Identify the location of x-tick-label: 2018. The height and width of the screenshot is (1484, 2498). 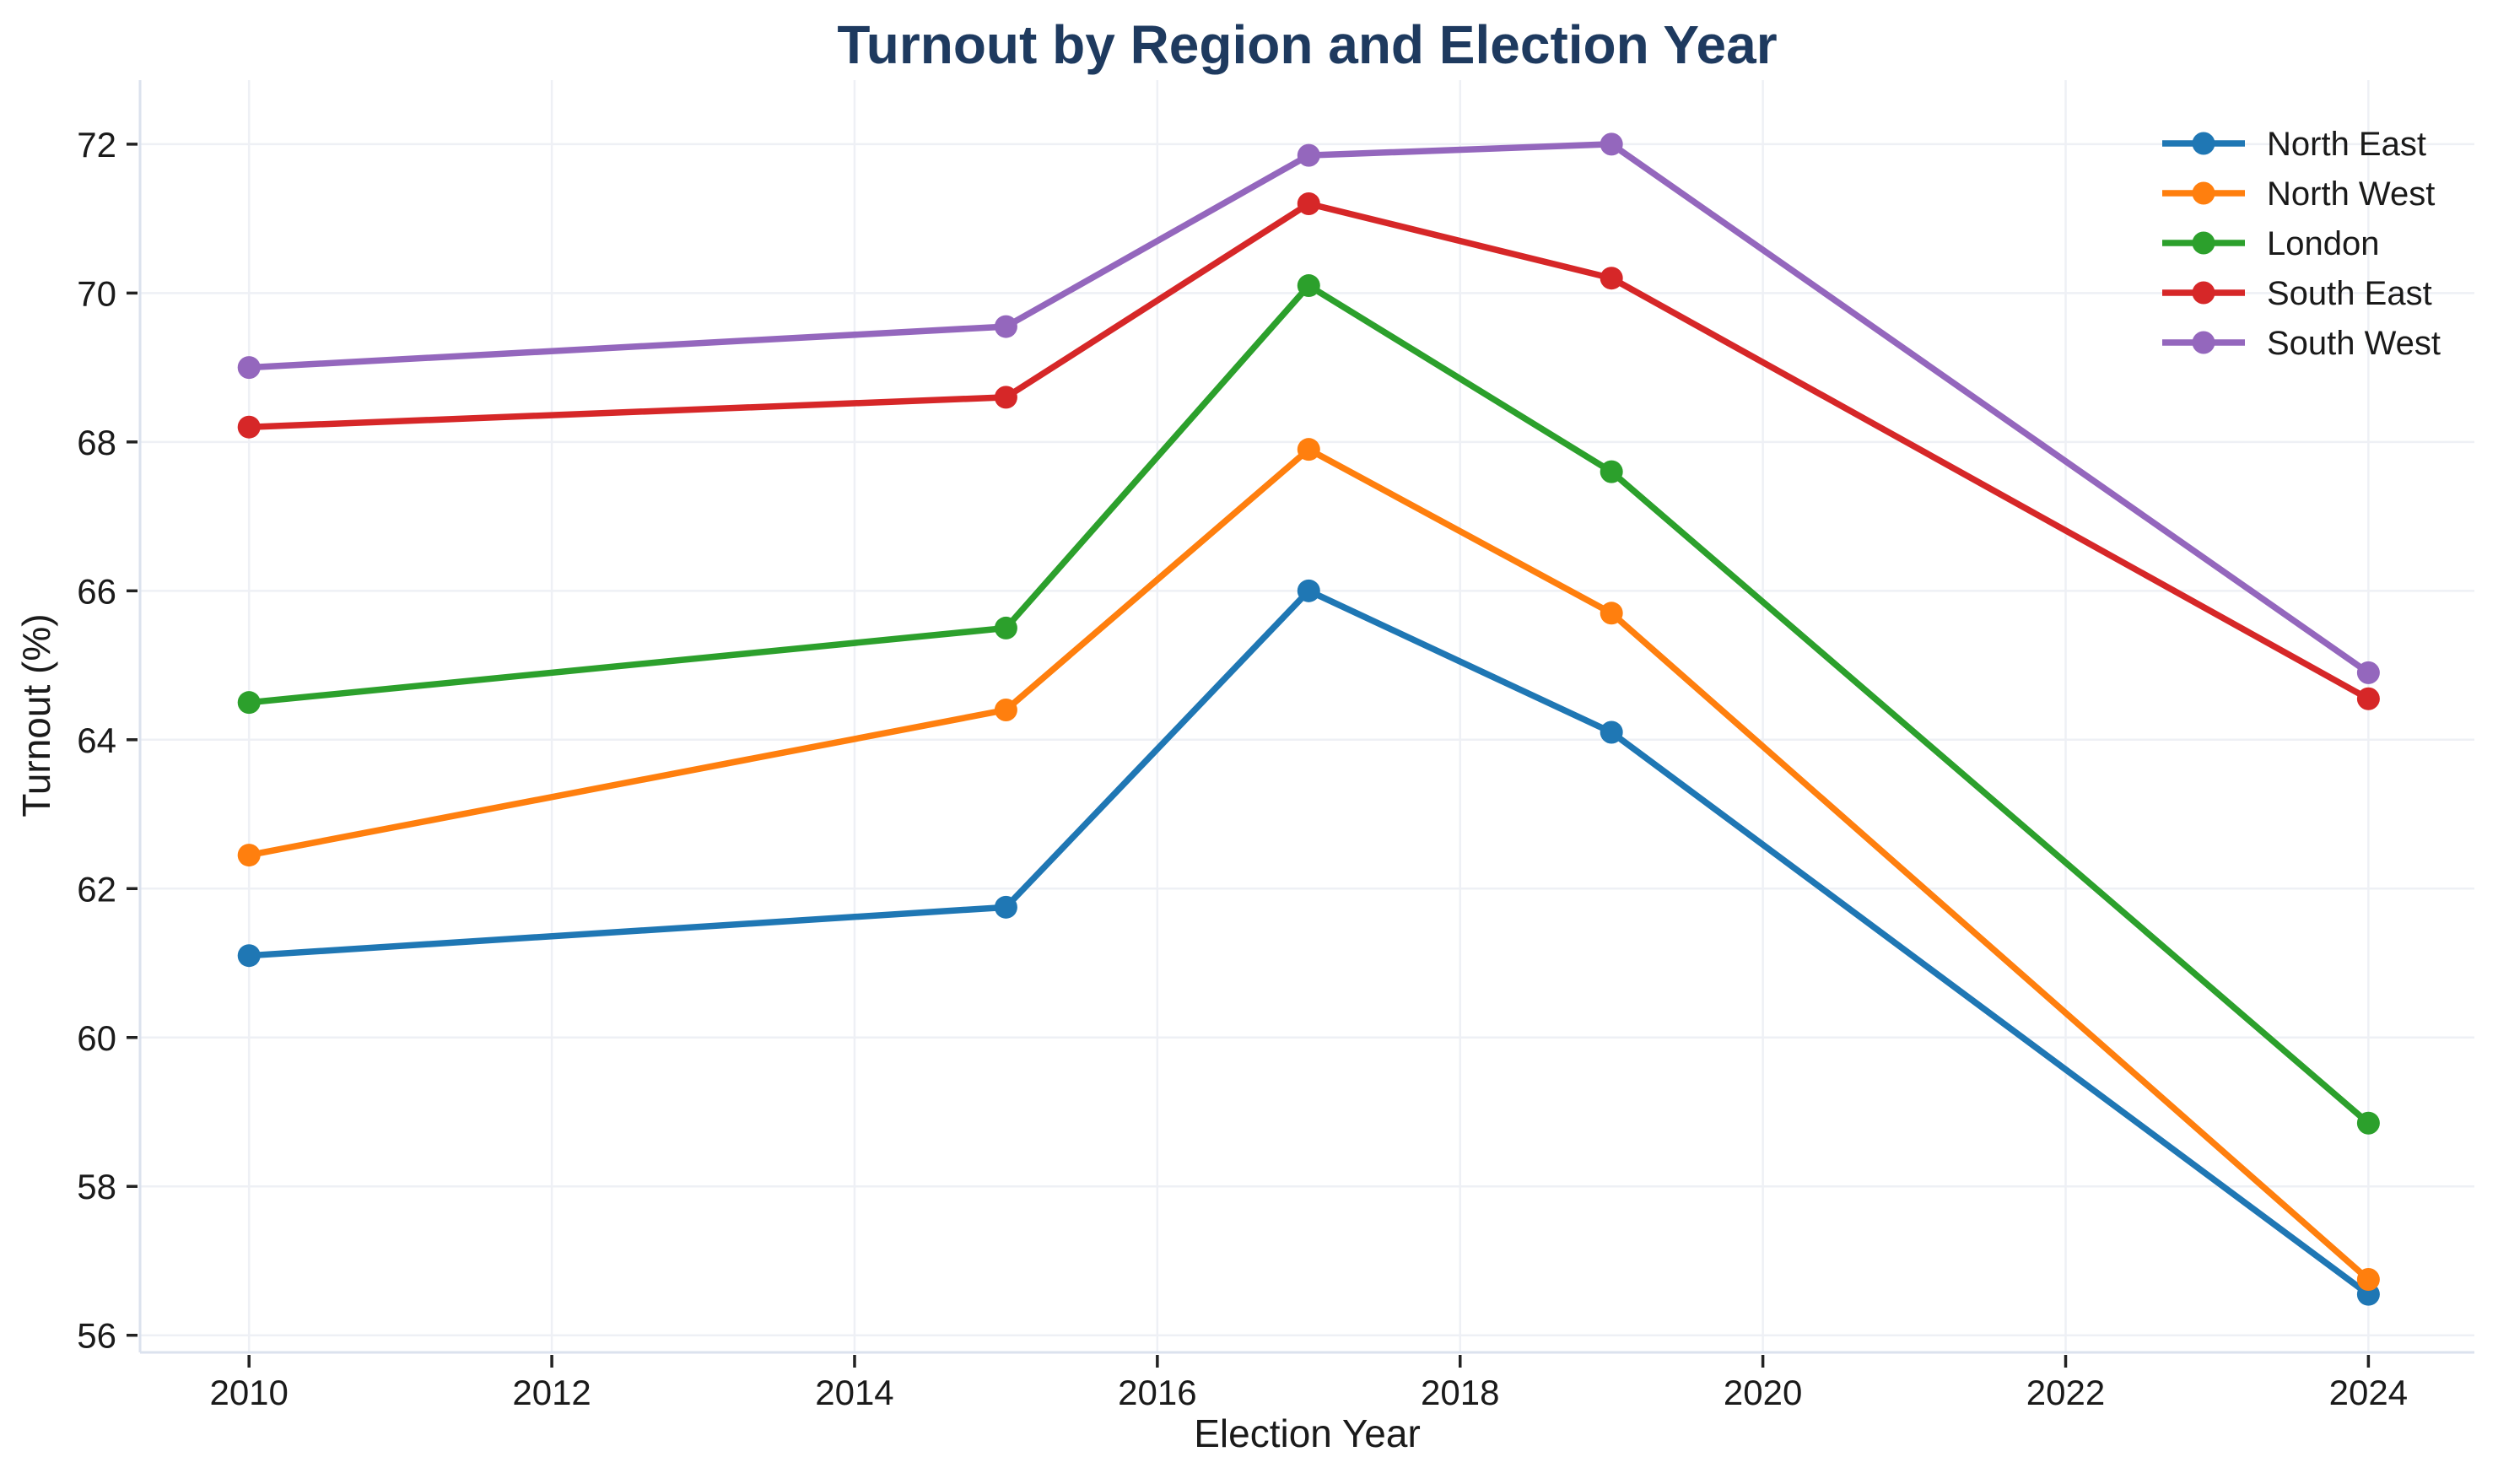
(1460, 1392).